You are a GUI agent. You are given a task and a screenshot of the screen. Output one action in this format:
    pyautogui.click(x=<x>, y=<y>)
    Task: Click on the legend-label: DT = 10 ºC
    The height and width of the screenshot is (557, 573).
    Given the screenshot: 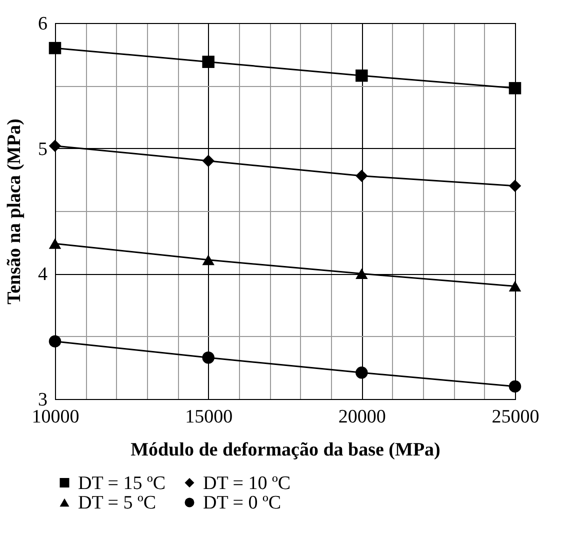 What is the action you would take?
    pyautogui.click(x=247, y=483)
    